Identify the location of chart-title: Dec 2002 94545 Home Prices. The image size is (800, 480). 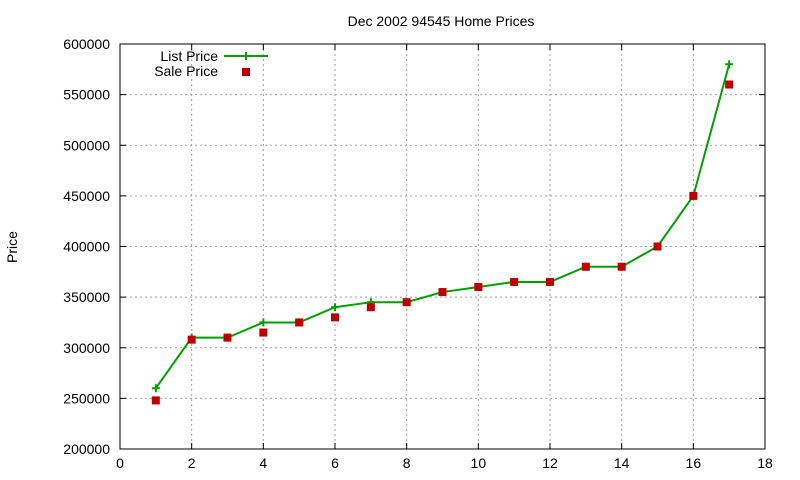
(441, 21).